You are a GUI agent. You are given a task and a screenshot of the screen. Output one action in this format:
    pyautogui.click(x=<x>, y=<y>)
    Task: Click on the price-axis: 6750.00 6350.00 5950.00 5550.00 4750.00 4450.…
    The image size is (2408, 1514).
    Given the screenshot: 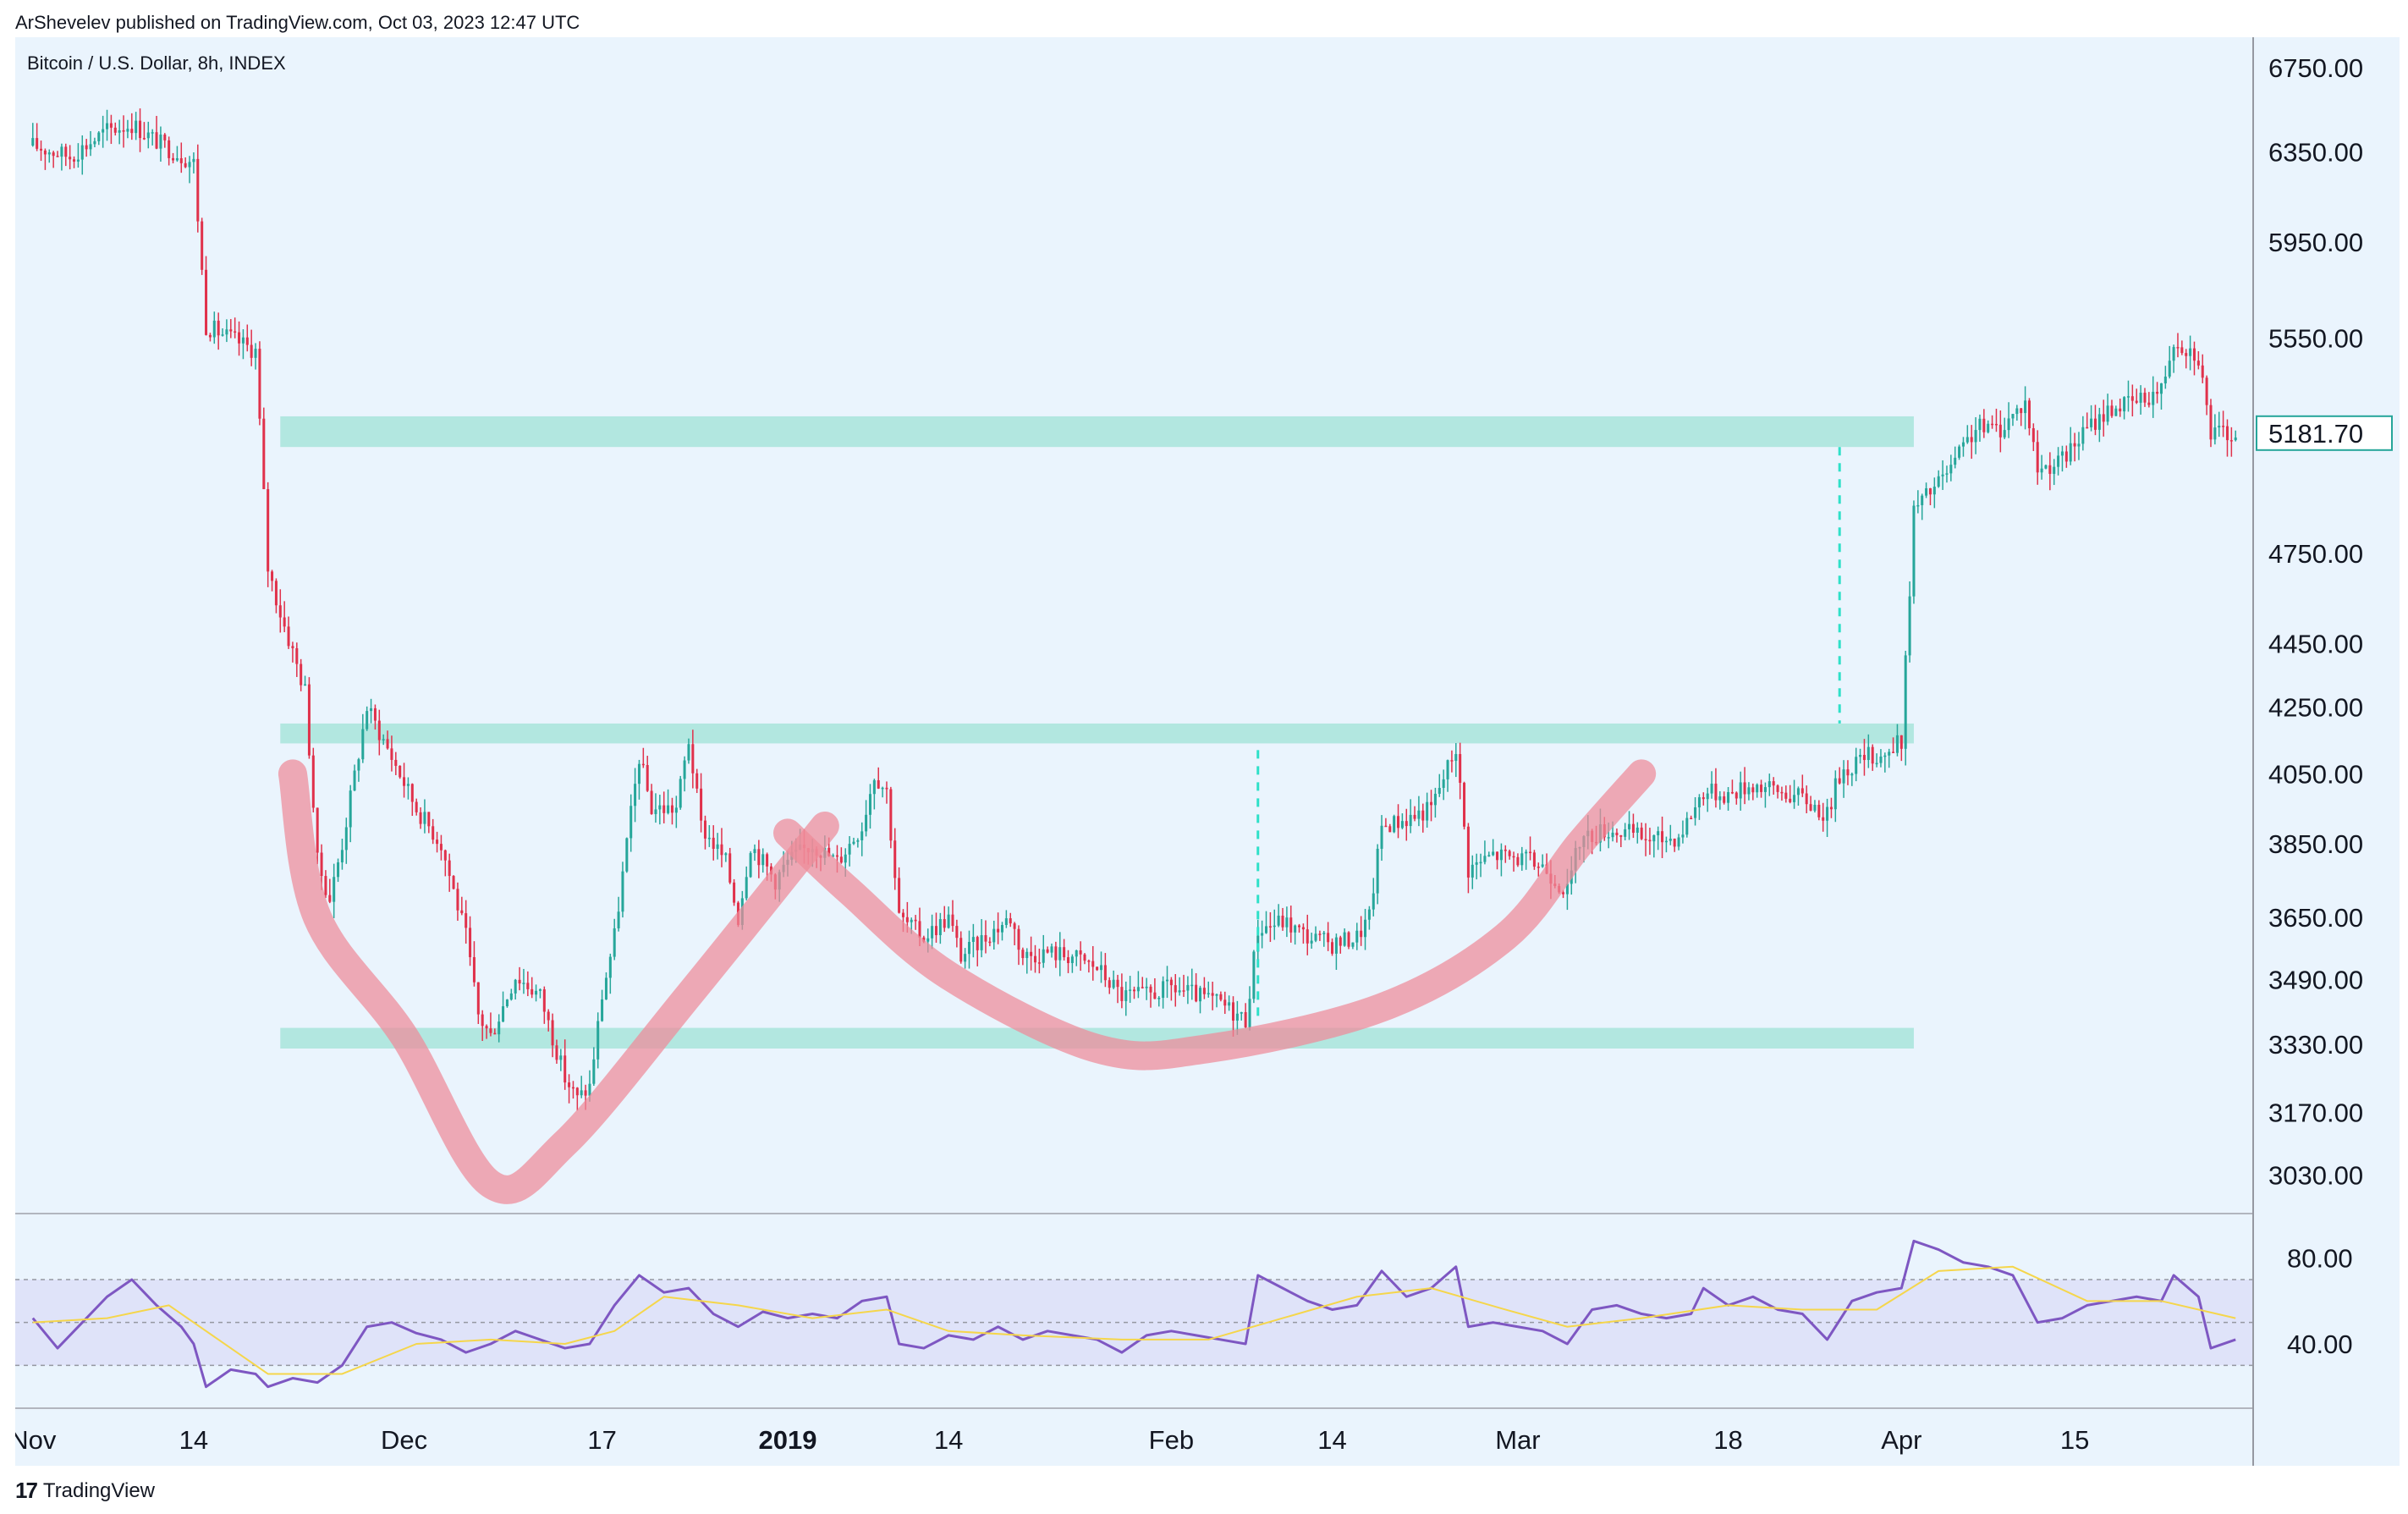 What is the action you would take?
    pyautogui.click(x=2307, y=752)
    